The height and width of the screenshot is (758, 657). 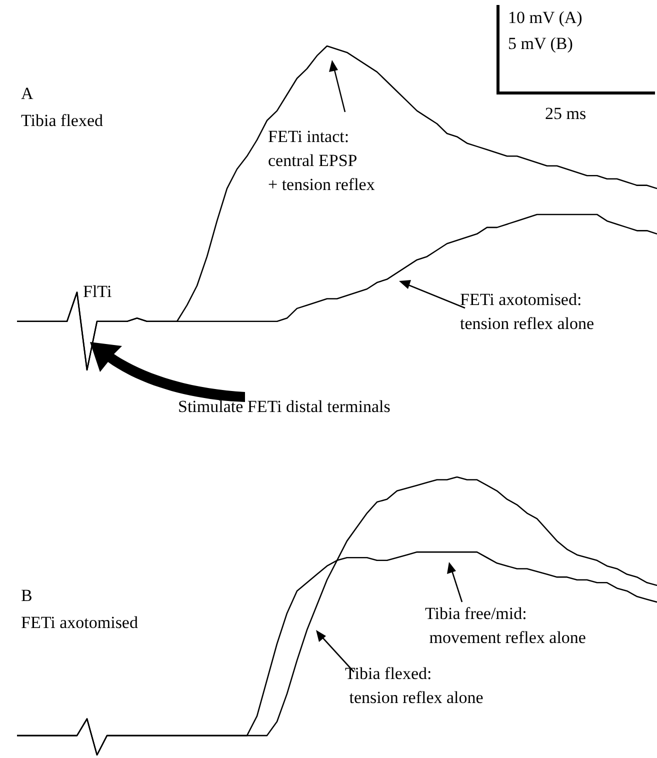 What do you see at coordinates (505, 626) in the screenshot?
I see `annotation: Tibia free/mid: movement reflex alone` at bounding box center [505, 626].